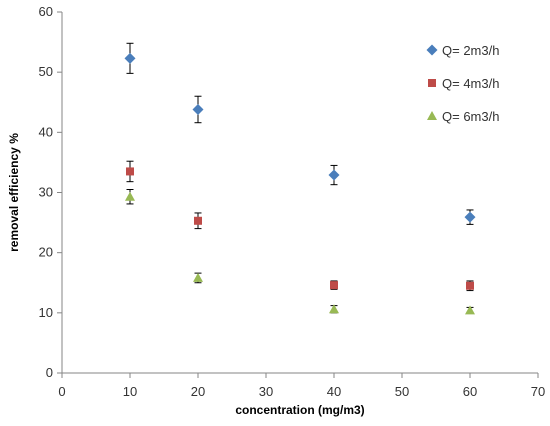  I want to click on x-tick-label: 20, so click(198, 391).